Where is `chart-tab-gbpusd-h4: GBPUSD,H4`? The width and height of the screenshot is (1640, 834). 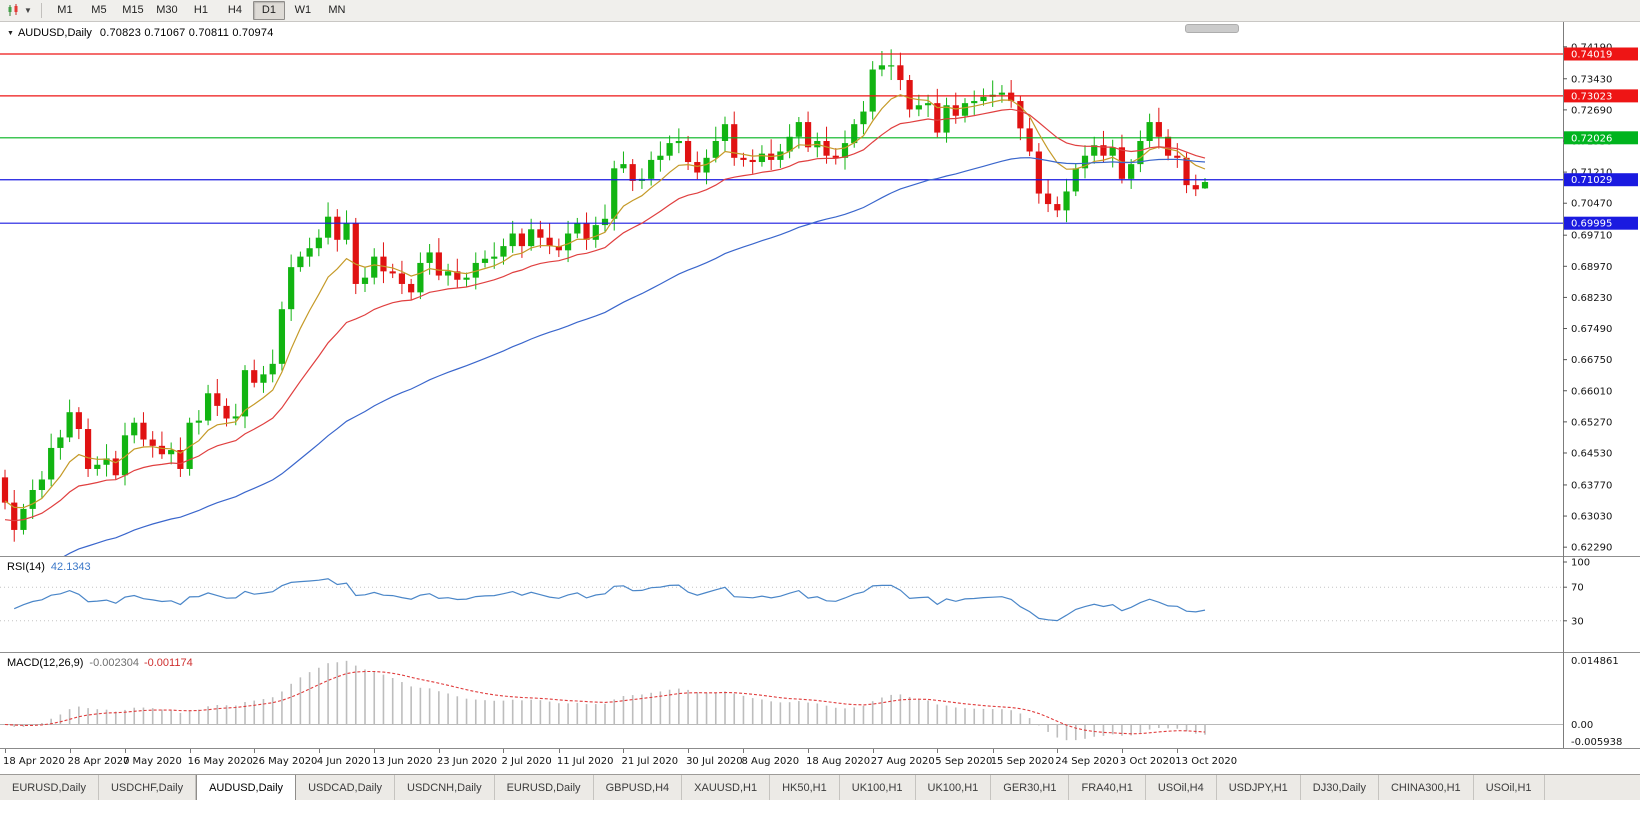
chart-tab-gbpusd-h4: GBPUSD,H4 is located at coordinates (638, 787).